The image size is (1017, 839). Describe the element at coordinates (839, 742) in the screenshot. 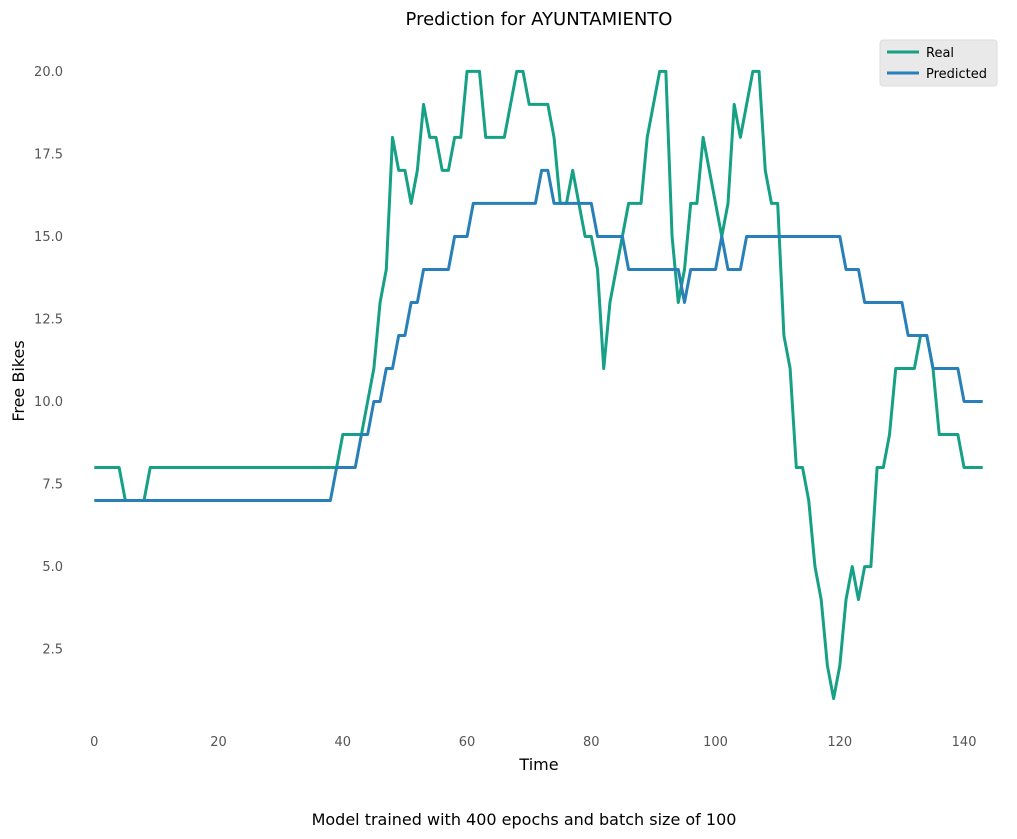

I see `x-tick-label: 120` at that location.